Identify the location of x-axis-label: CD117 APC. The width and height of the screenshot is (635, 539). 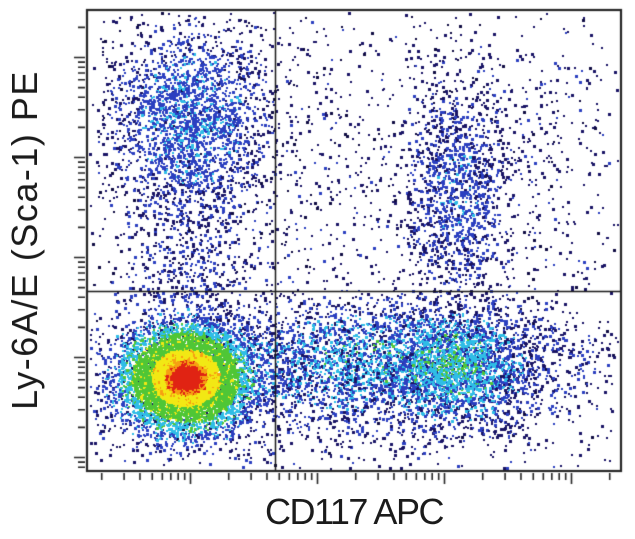
(354, 511).